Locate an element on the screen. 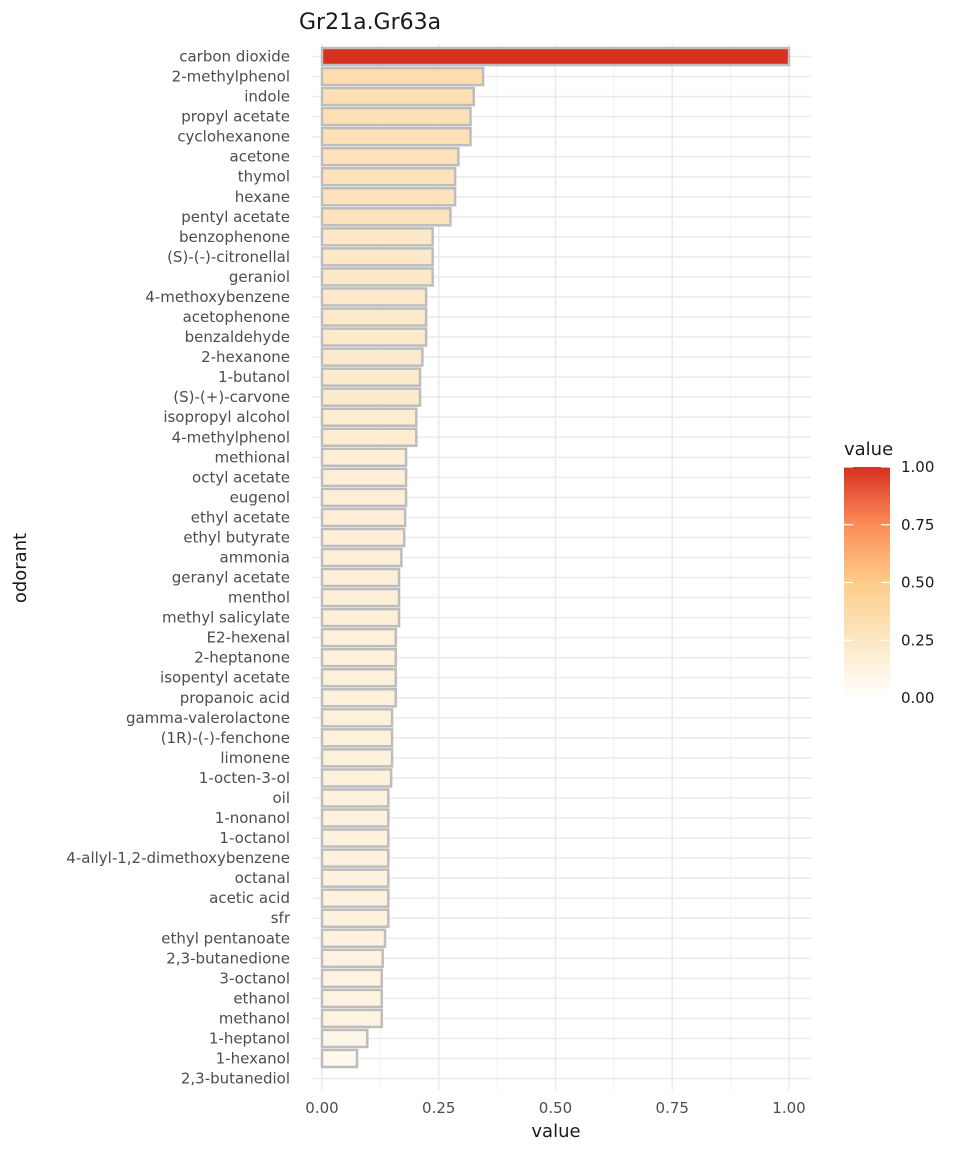  legend-tick-label: 1.00 is located at coordinates (917, 467).